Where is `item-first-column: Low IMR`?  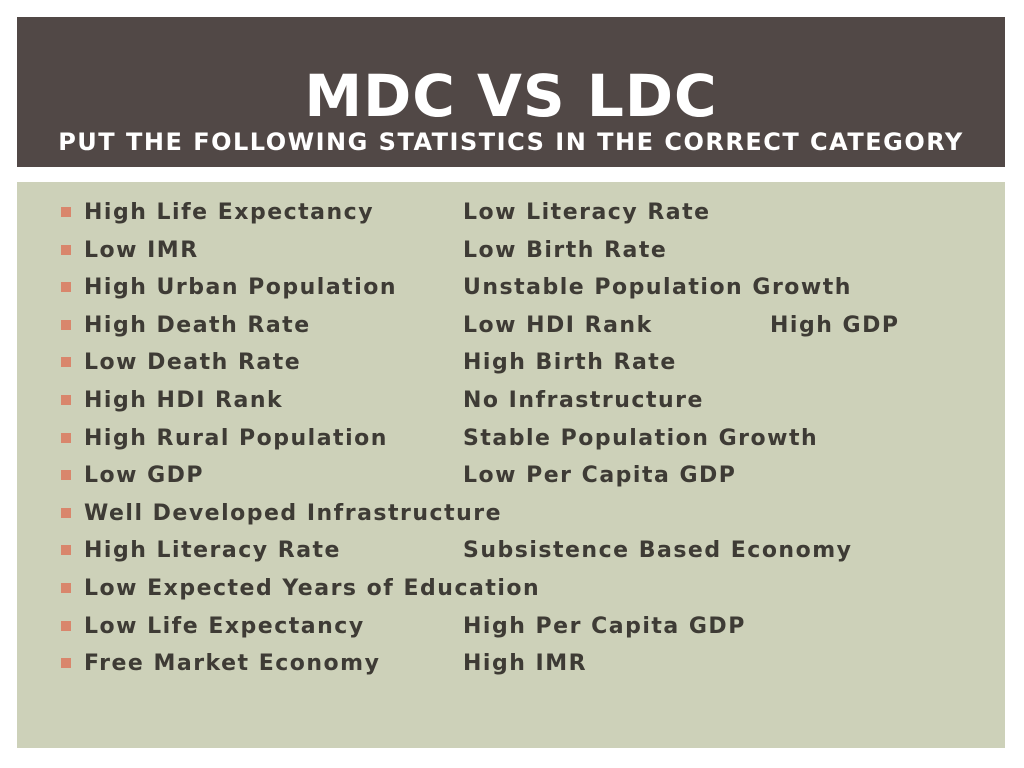
item-first-column: Low IMR is located at coordinates (141, 250).